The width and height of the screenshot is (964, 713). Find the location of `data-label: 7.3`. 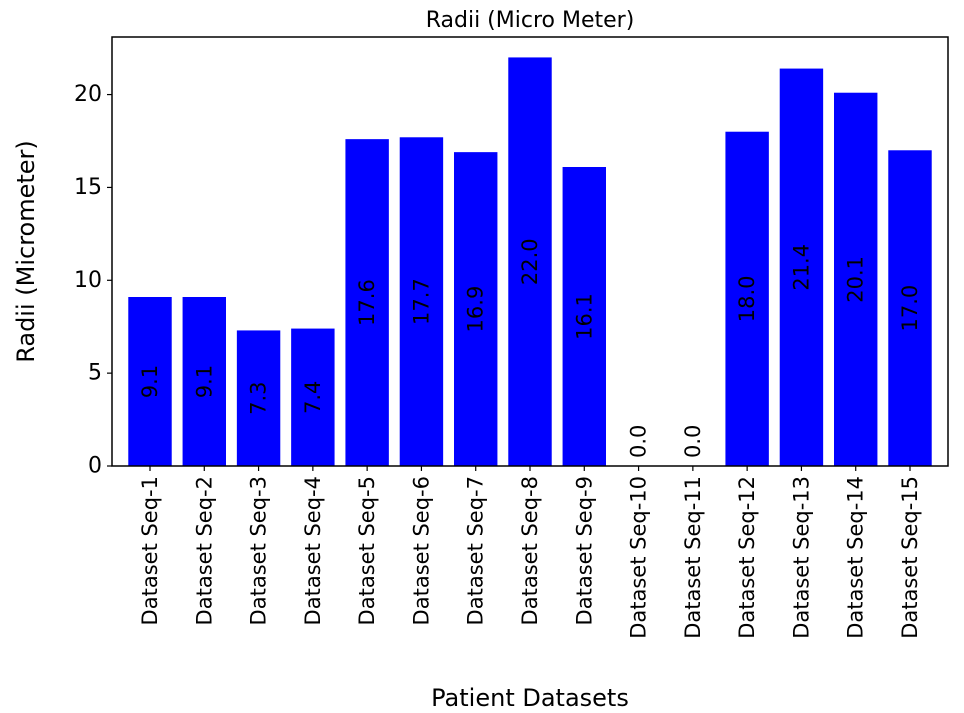

data-label: 7.3 is located at coordinates (259, 398).